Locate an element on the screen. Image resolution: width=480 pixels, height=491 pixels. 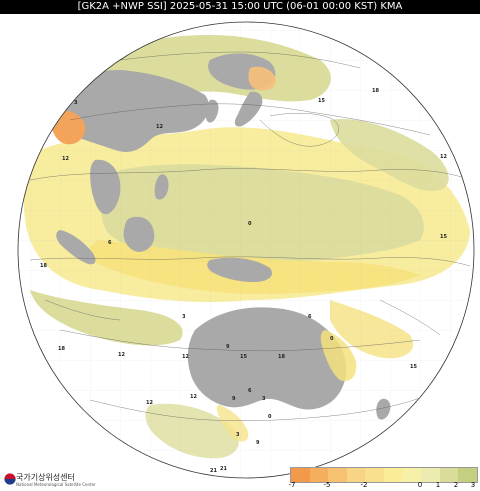
colorbar-tick-label: -5 is located at coordinates (327, 485).